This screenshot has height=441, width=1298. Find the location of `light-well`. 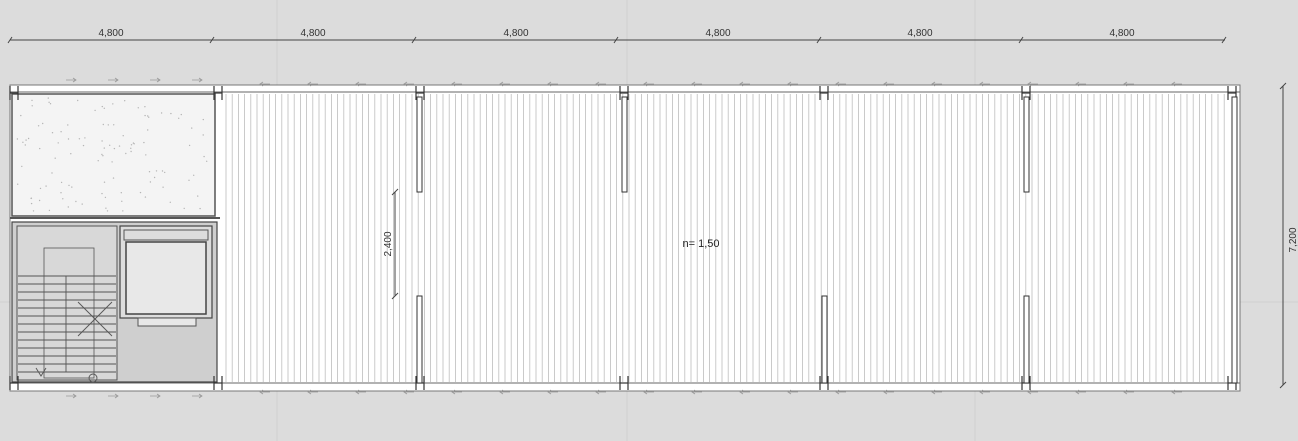

light-well is located at coordinates (115, 156).